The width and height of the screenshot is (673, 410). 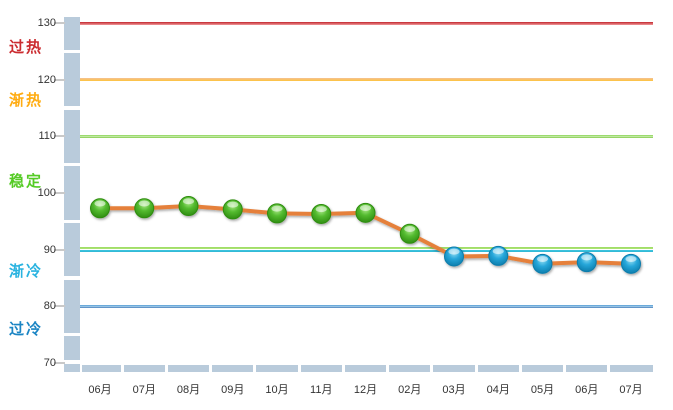 I want to click on zone-label: 稳定, so click(x=26, y=182).